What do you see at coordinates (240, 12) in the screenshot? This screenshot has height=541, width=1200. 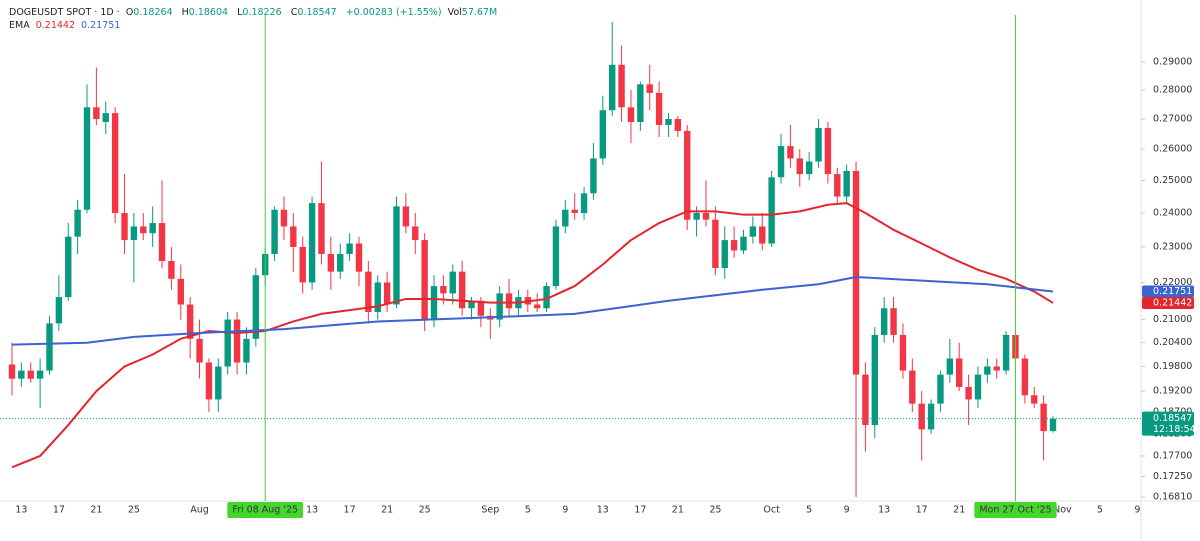 I see `prefix: L` at bounding box center [240, 12].